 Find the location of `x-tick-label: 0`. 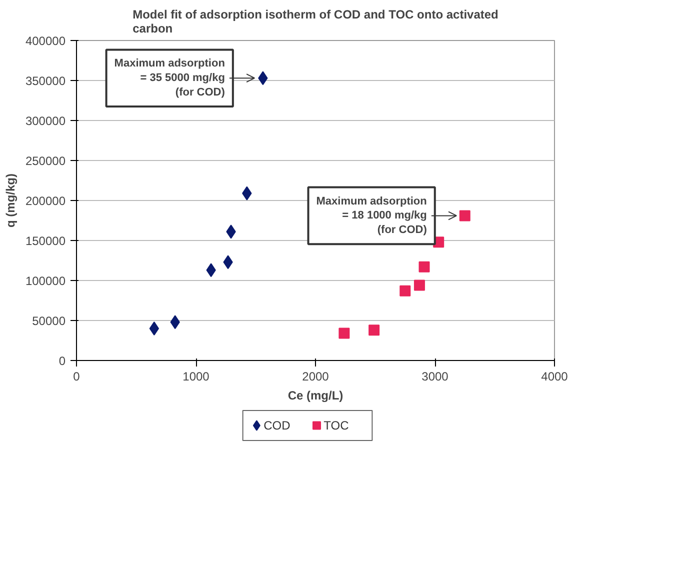

x-tick-label: 0 is located at coordinates (76, 377).